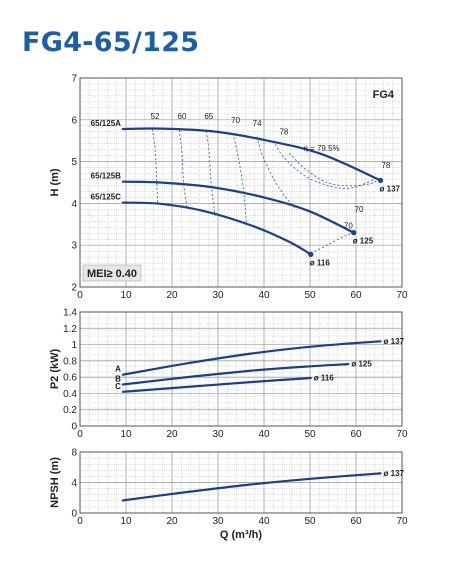 Image resolution: width=459 pixels, height=584 pixels. I want to click on head-y-axis-label: H (m), so click(55, 182).